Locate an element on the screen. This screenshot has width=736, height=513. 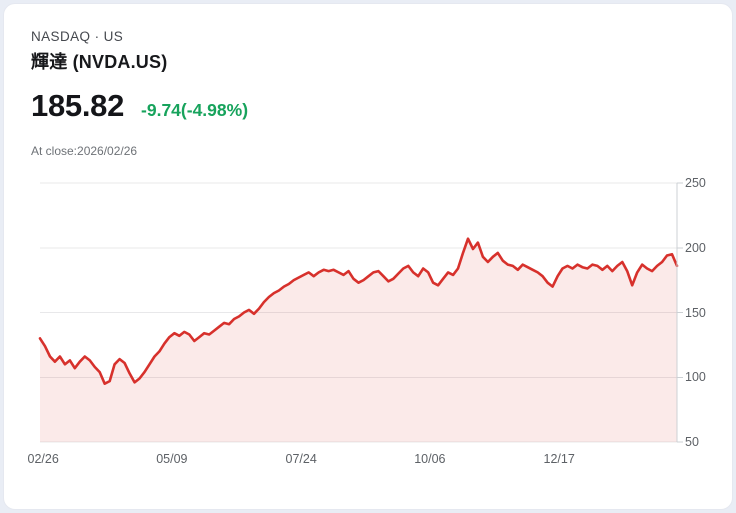
y-axis-tick-label: 200 is located at coordinates (695, 247).